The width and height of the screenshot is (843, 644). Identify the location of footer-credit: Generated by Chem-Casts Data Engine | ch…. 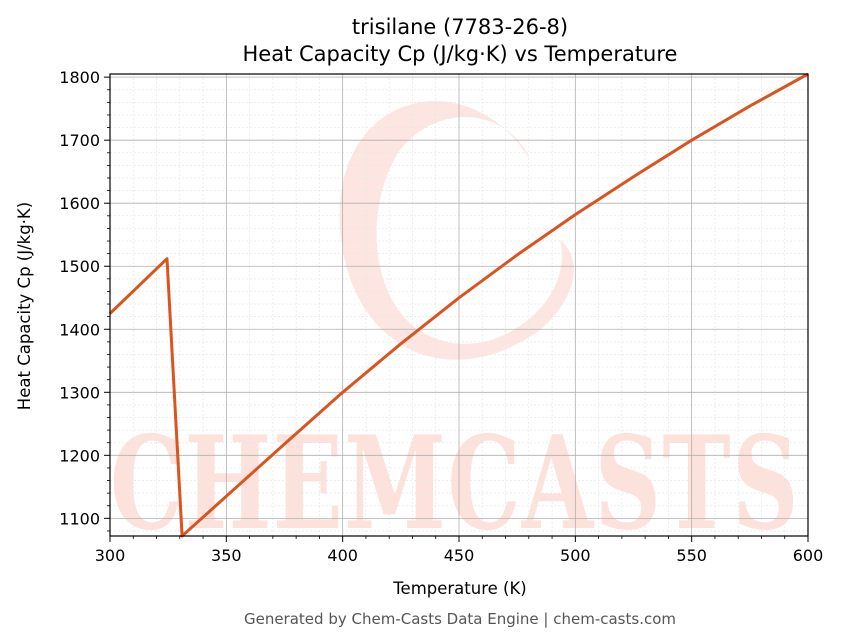
(460, 619).